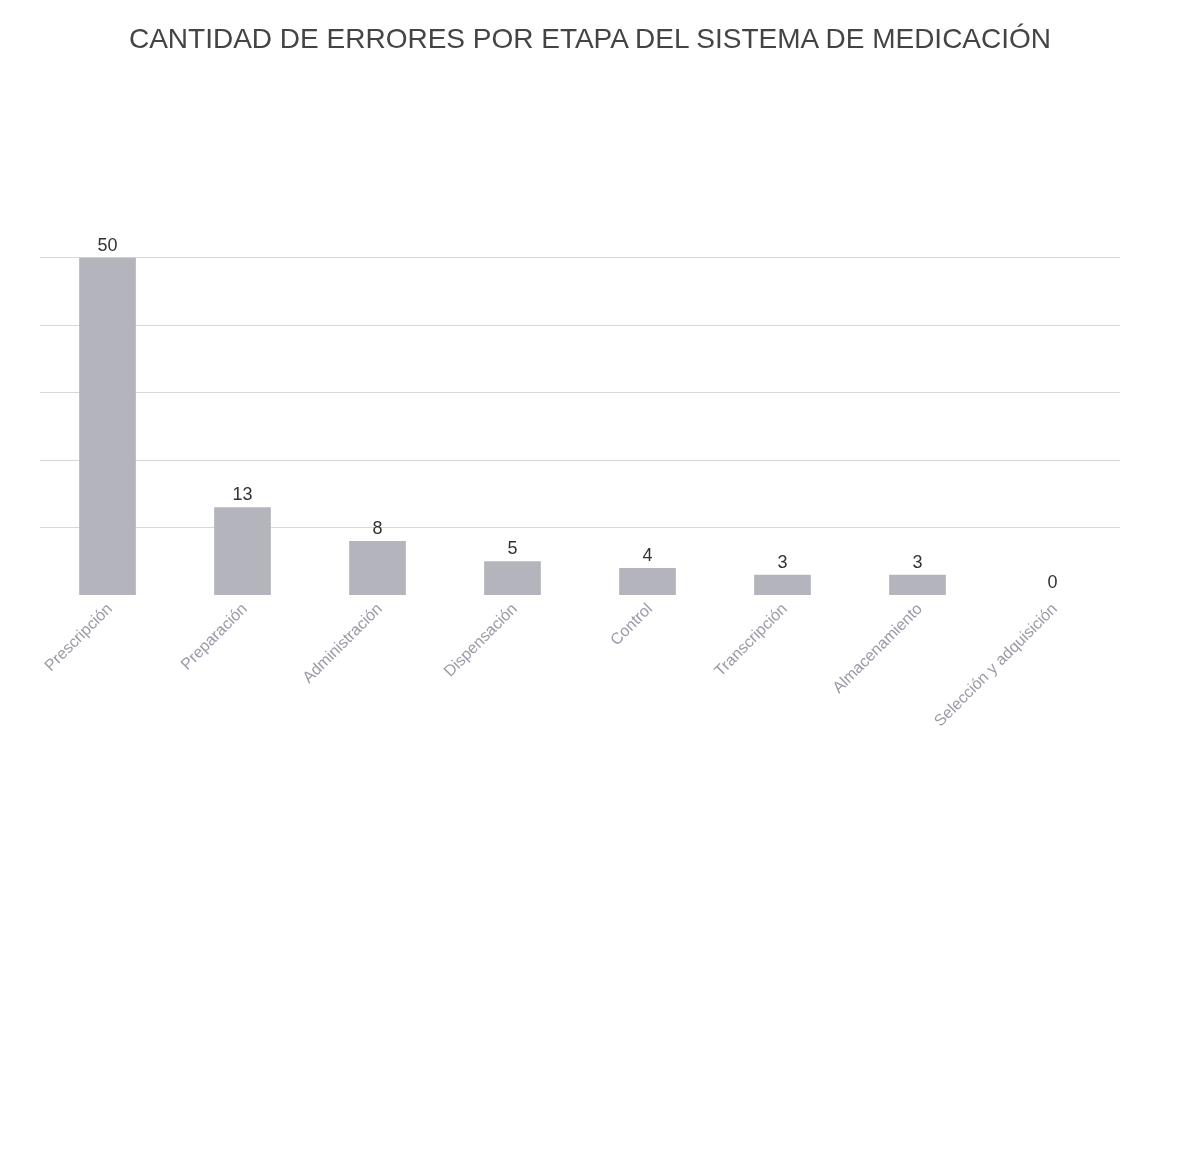 The width and height of the screenshot is (1180, 1155). I want to click on data-label: 13, so click(242, 494).